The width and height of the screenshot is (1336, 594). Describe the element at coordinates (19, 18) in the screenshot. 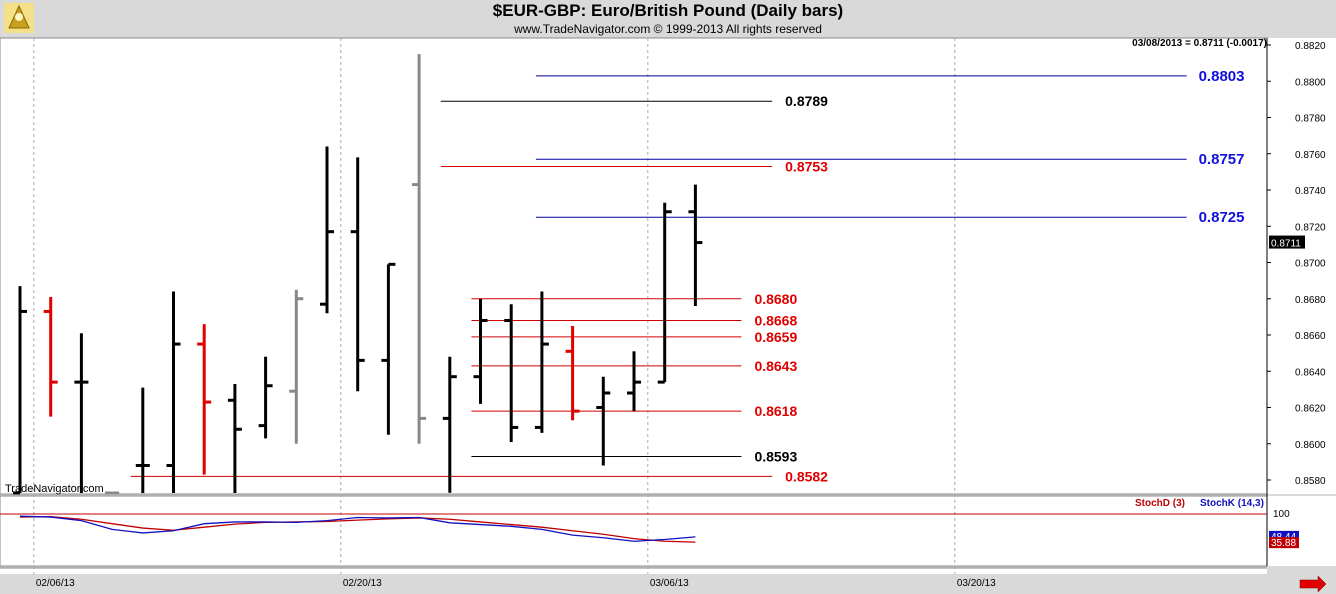

I see `tradenavigator-logo-icon` at that location.